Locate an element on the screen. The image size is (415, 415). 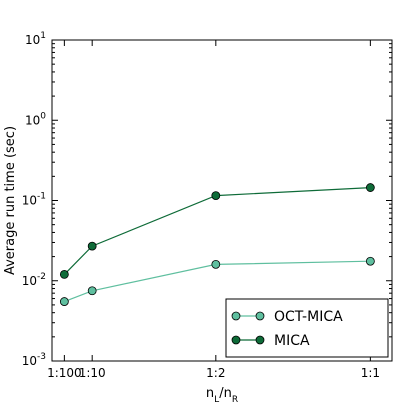
x-label-n: n is located at coordinates (210, 393).